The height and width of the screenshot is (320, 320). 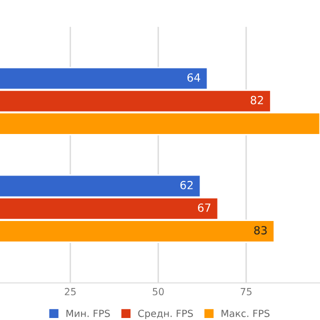 I want to click on data-label: 67, so click(x=204, y=207).